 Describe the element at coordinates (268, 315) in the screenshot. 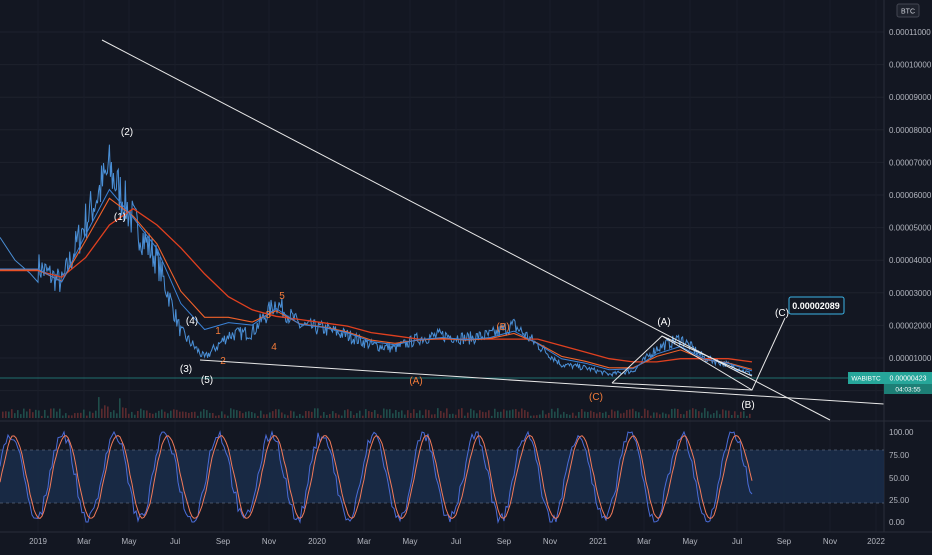

I see `subwave-label-3: 3` at that location.